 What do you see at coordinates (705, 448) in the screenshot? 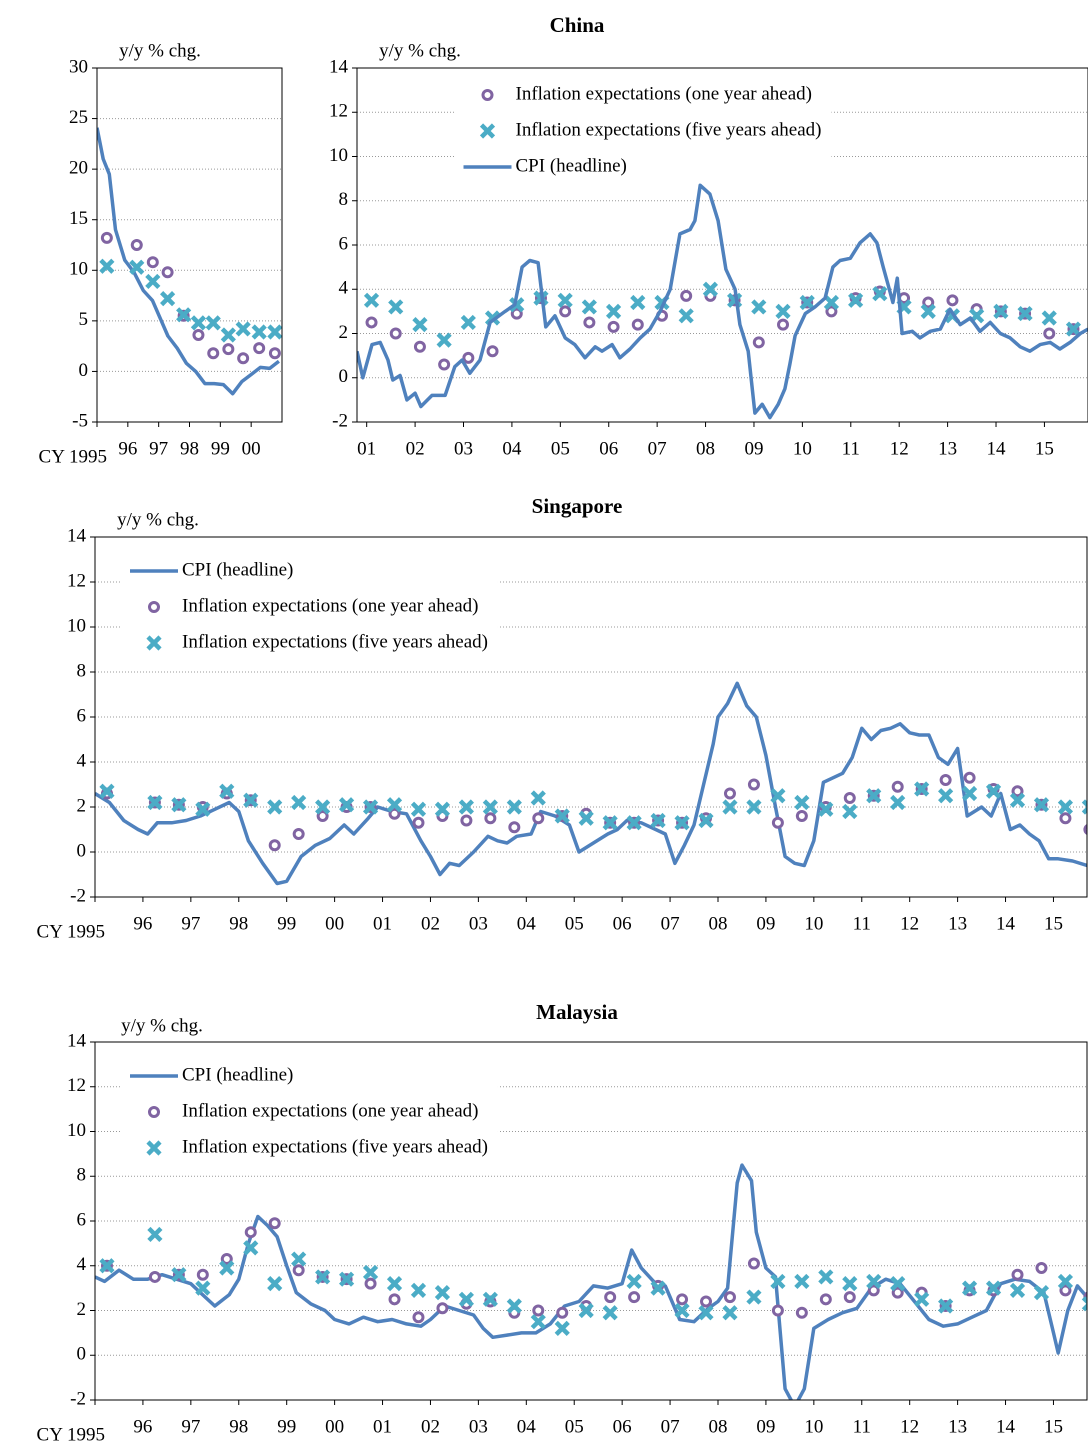
I see `x-tick-label: 08` at bounding box center [705, 448].